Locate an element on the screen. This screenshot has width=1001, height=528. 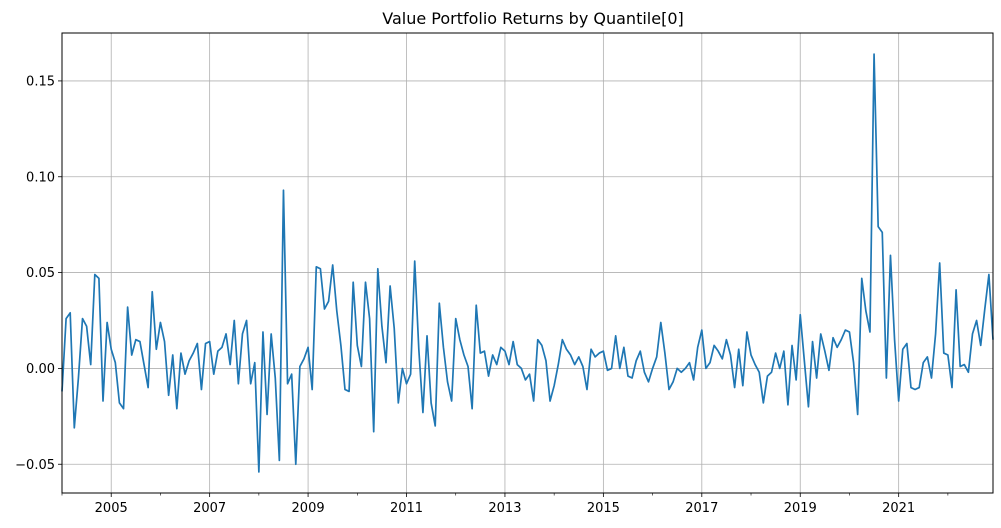
y-tick-label: 0.10 is located at coordinates (40, 177).